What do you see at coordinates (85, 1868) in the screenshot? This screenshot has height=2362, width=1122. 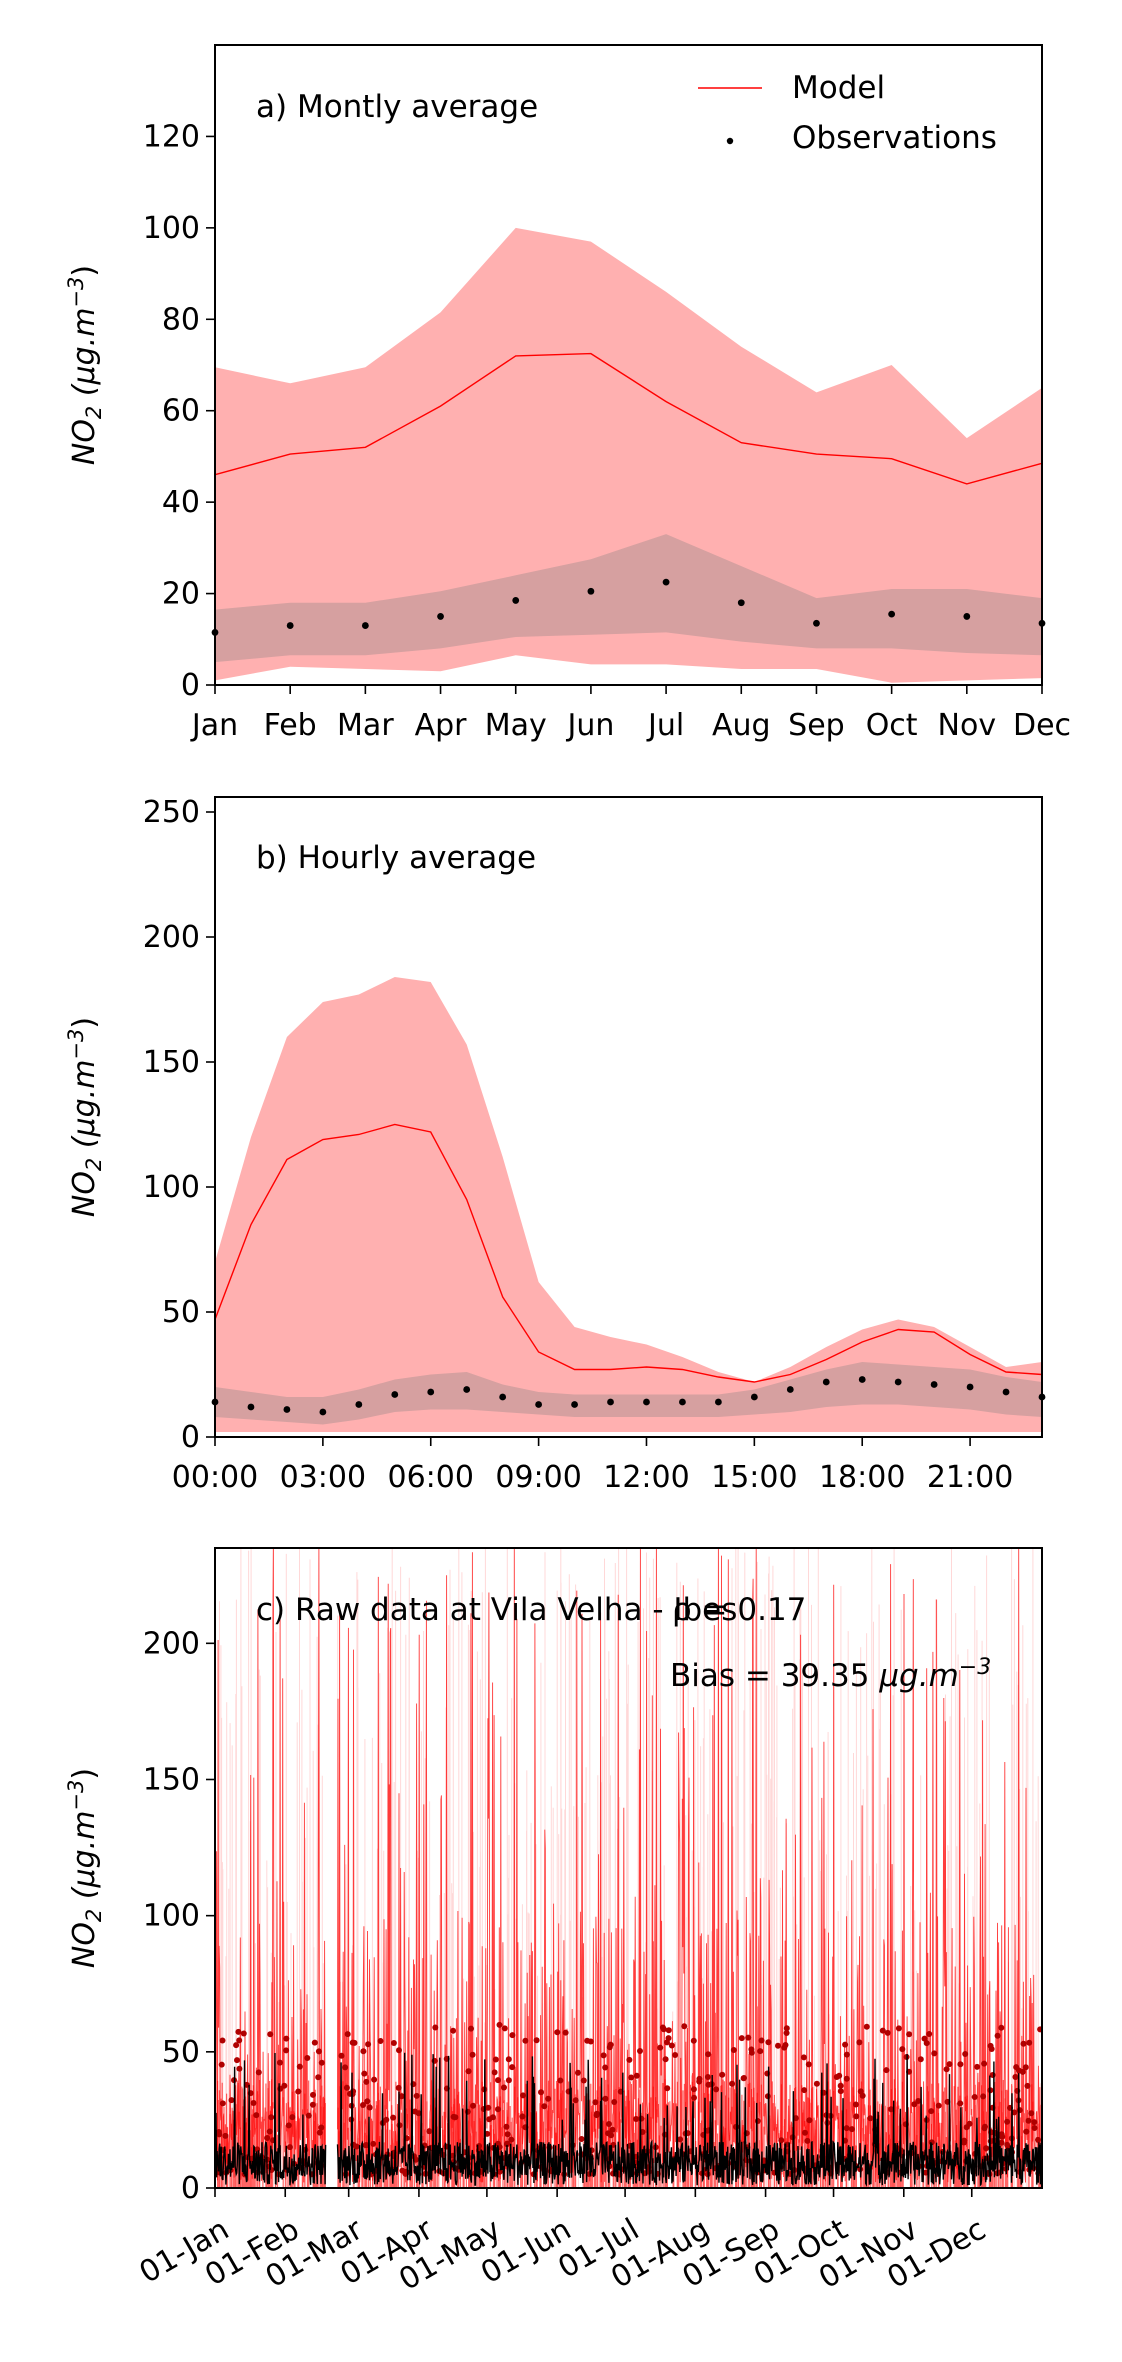 I see `y-axis-label-raw: NO2 (μg.m−3)` at bounding box center [85, 1868].